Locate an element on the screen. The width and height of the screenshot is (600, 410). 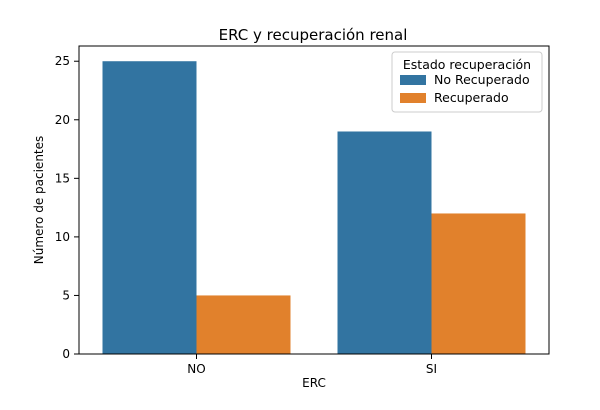
bar-recuperado-si is located at coordinates (478, 283).